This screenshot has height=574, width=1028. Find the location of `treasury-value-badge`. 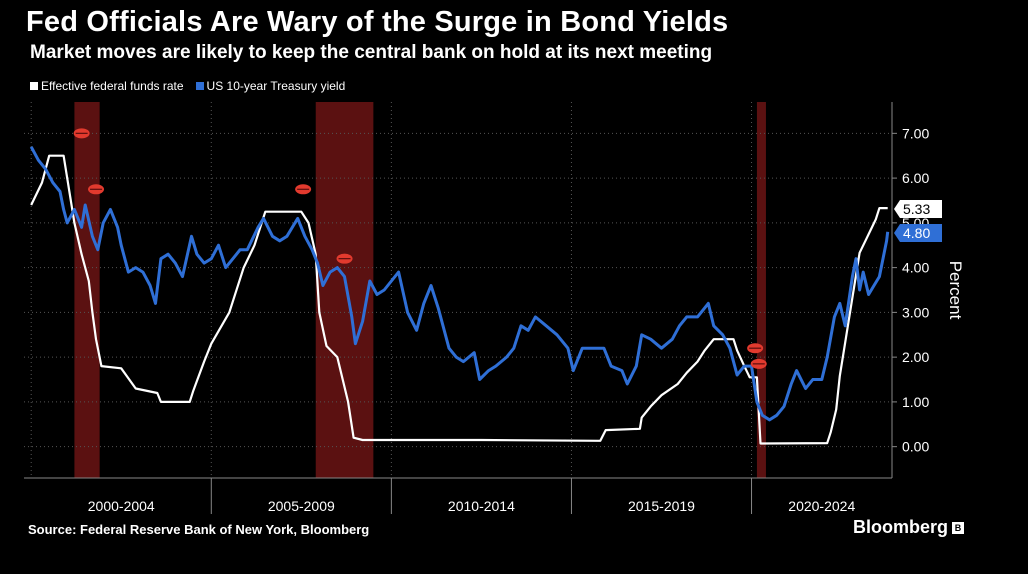

treasury-value-badge is located at coordinates (918, 233).